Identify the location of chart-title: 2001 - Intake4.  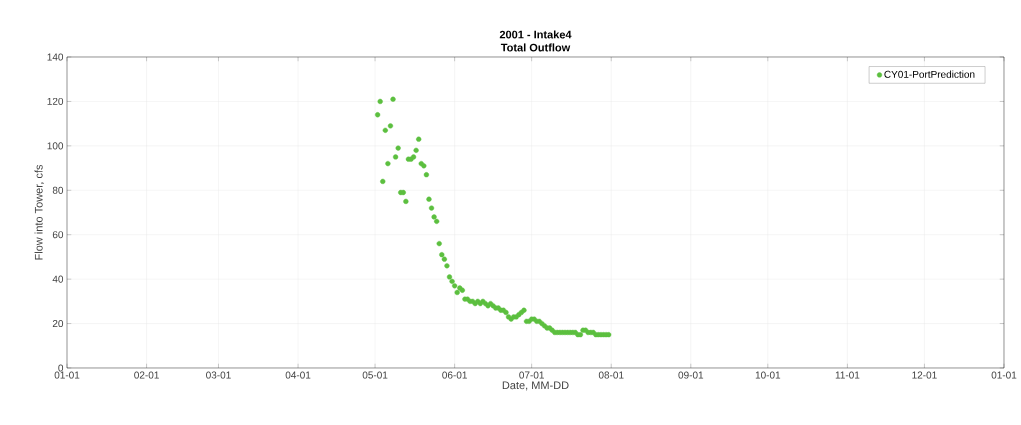
(535, 34).